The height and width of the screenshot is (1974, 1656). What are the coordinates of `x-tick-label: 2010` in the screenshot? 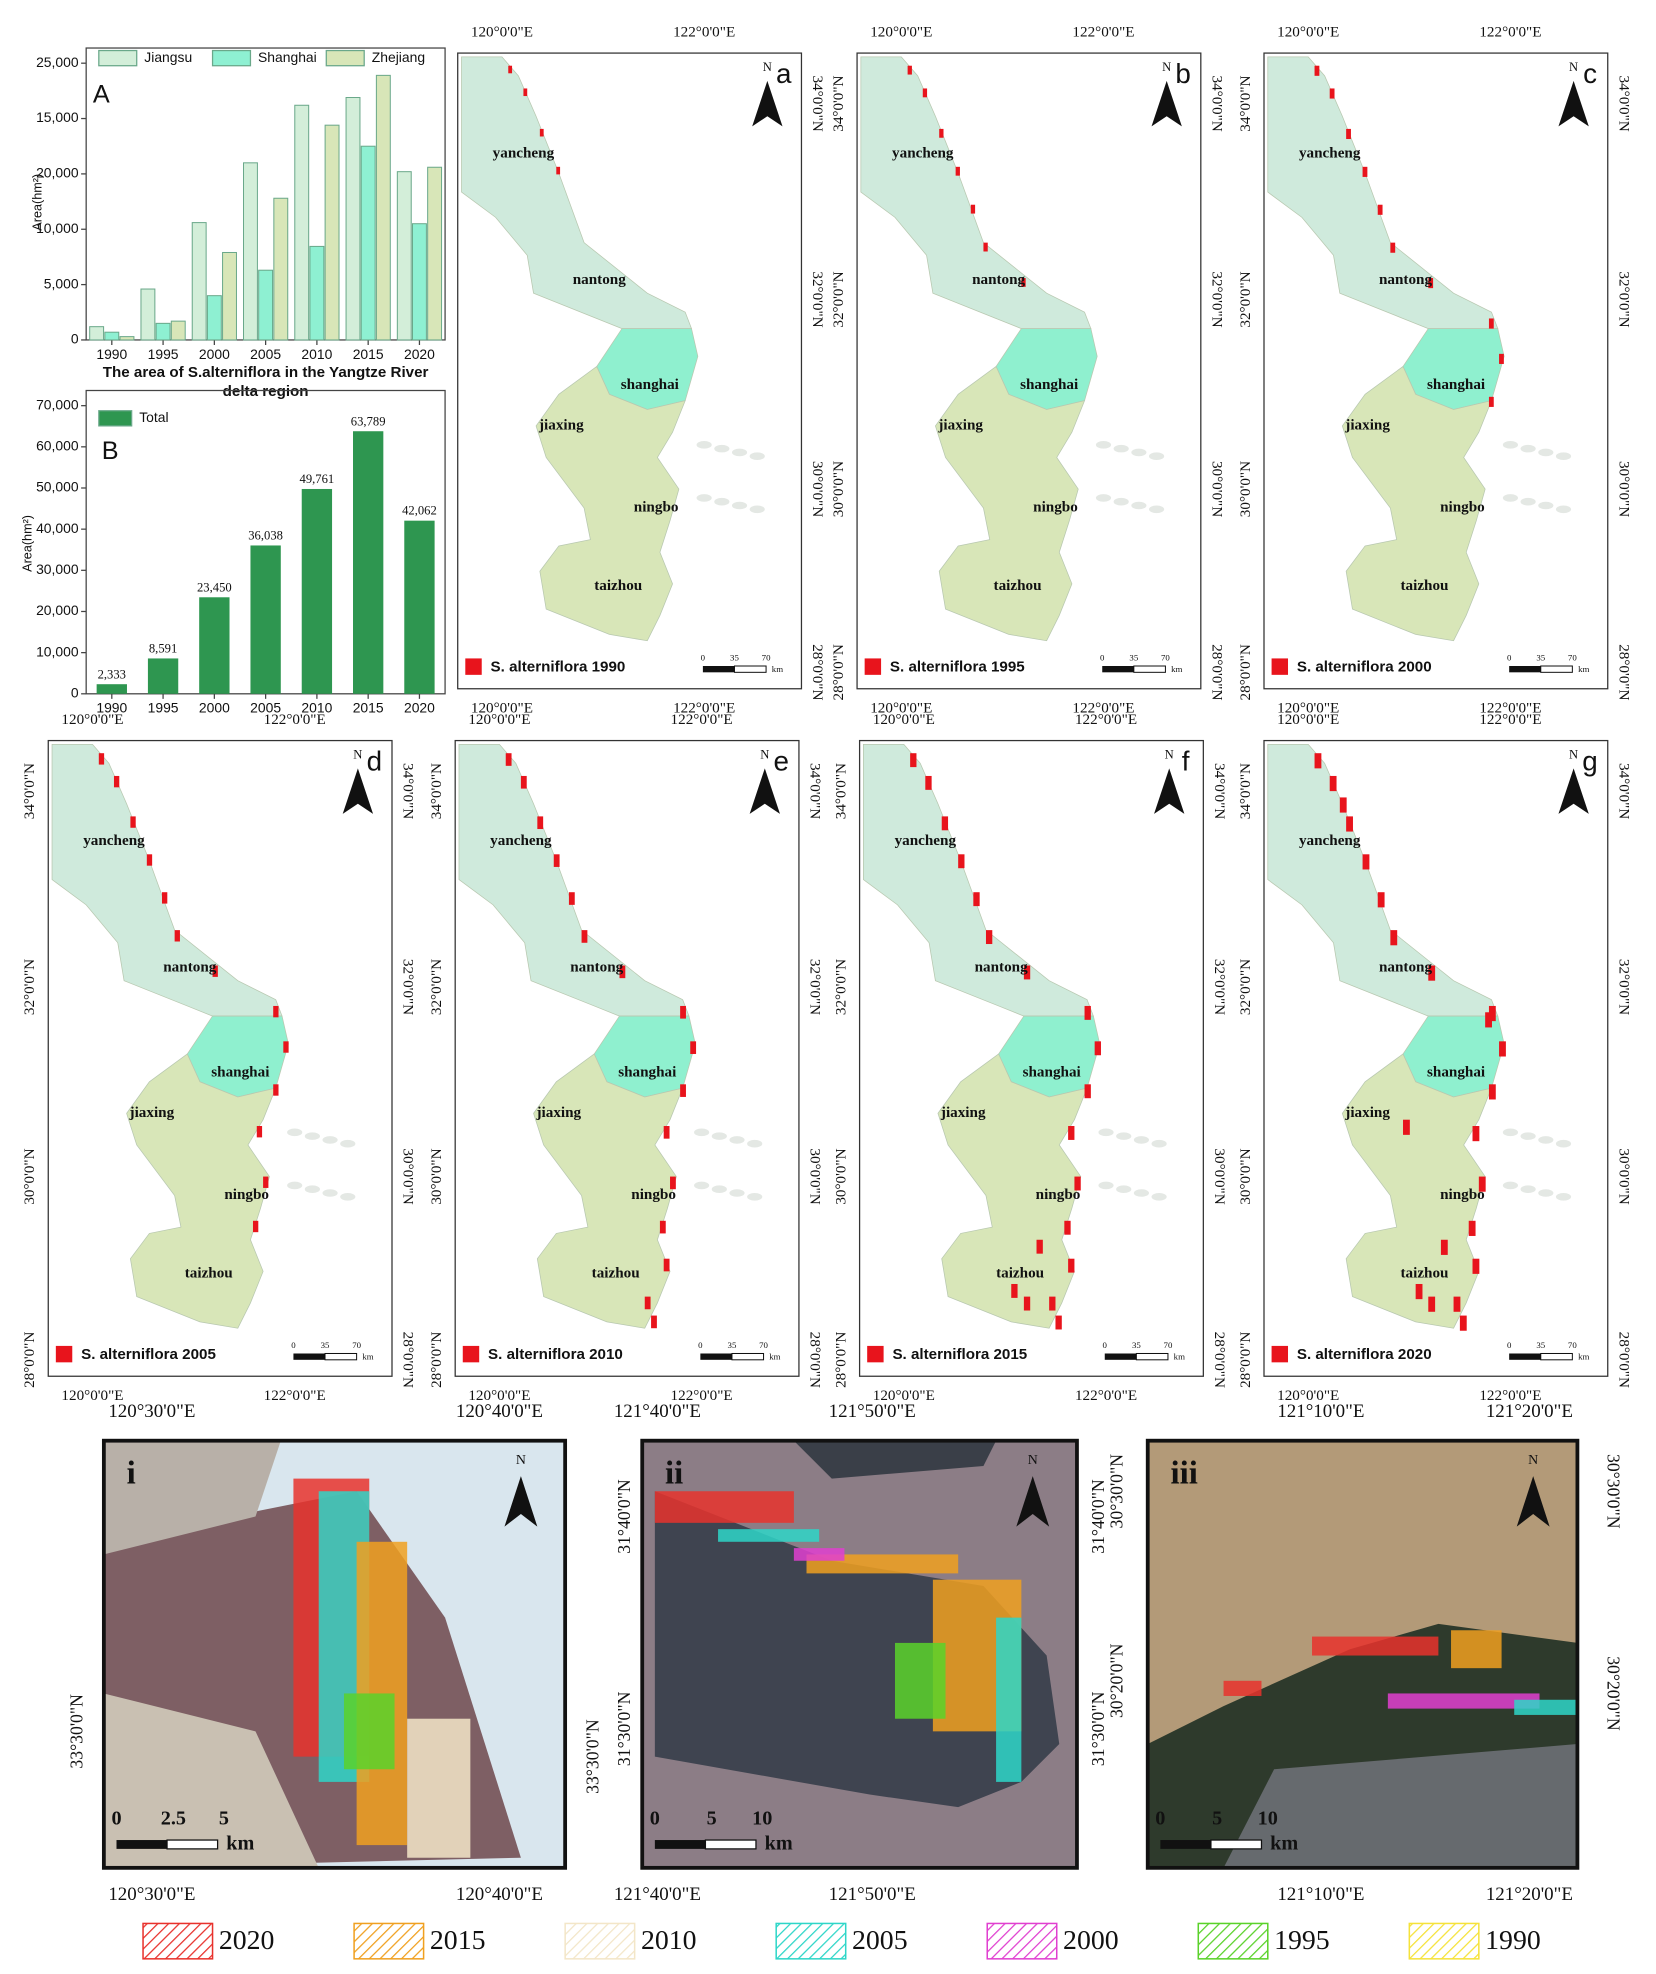 It's located at (316, 354).